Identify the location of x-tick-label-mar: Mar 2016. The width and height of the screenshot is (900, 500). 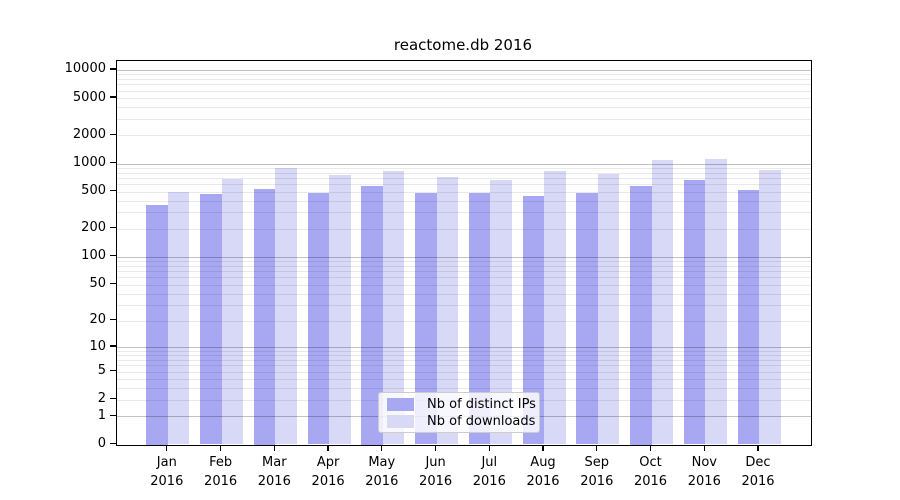
(274, 471).